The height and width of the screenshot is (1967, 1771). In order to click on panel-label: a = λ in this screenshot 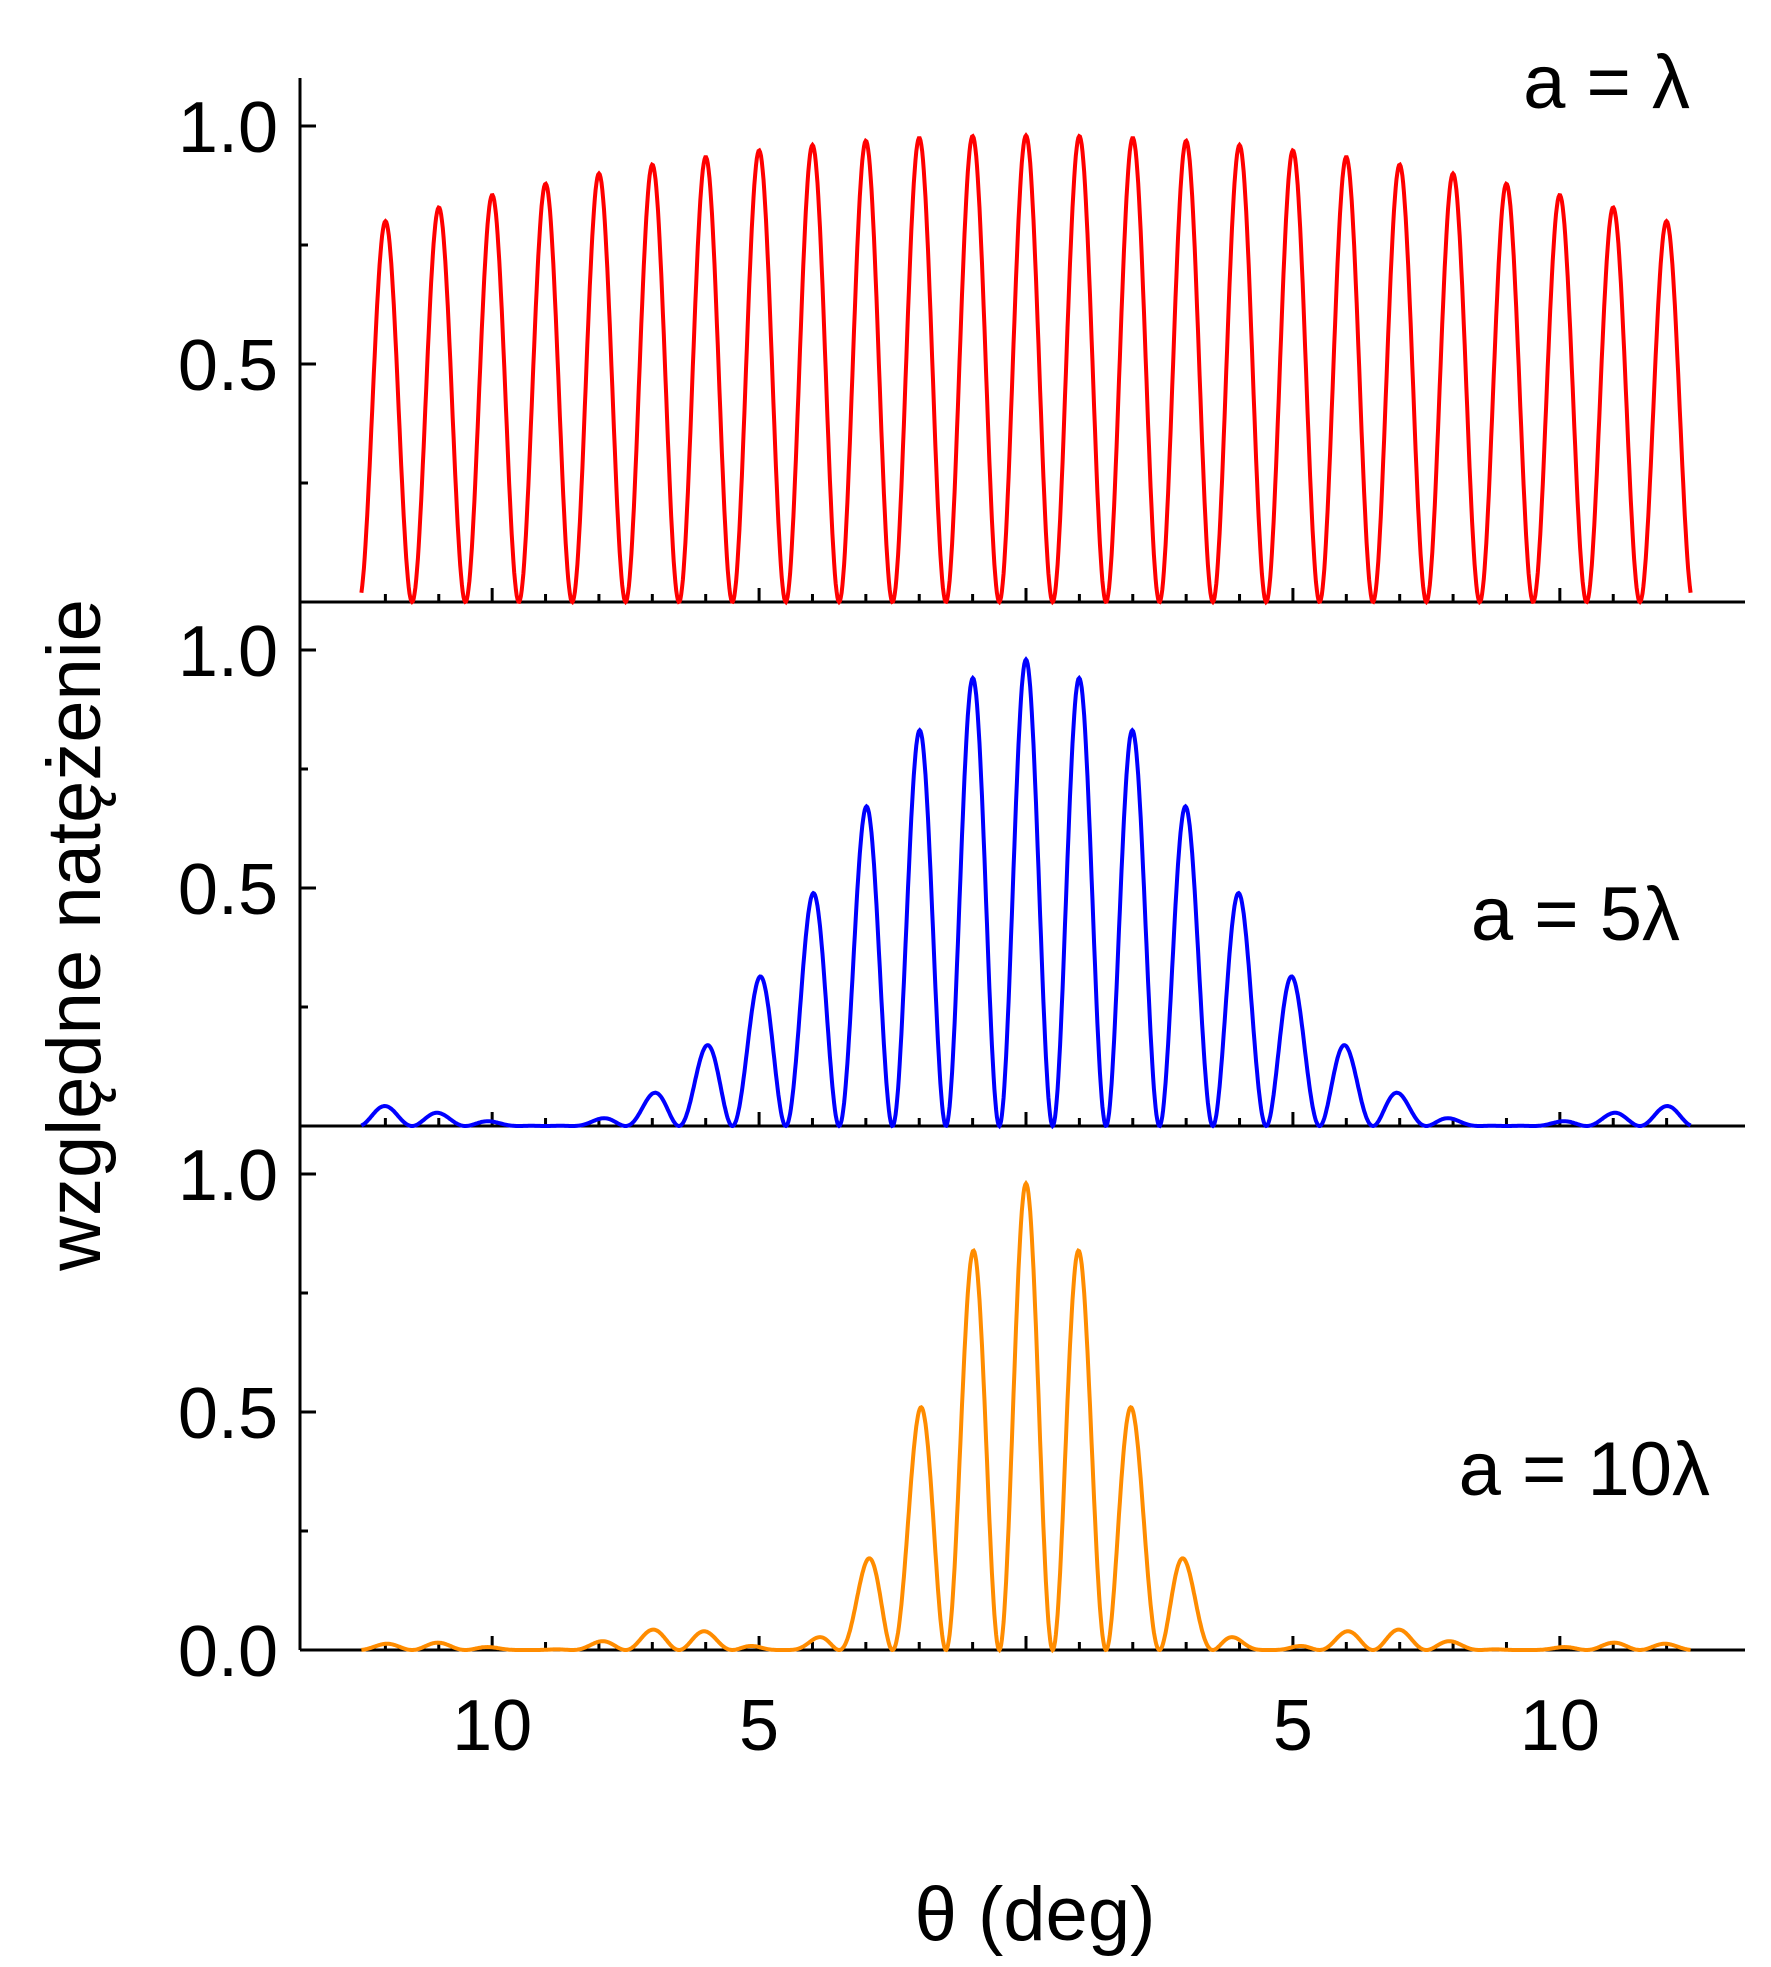, I will do `click(1606, 82)`.